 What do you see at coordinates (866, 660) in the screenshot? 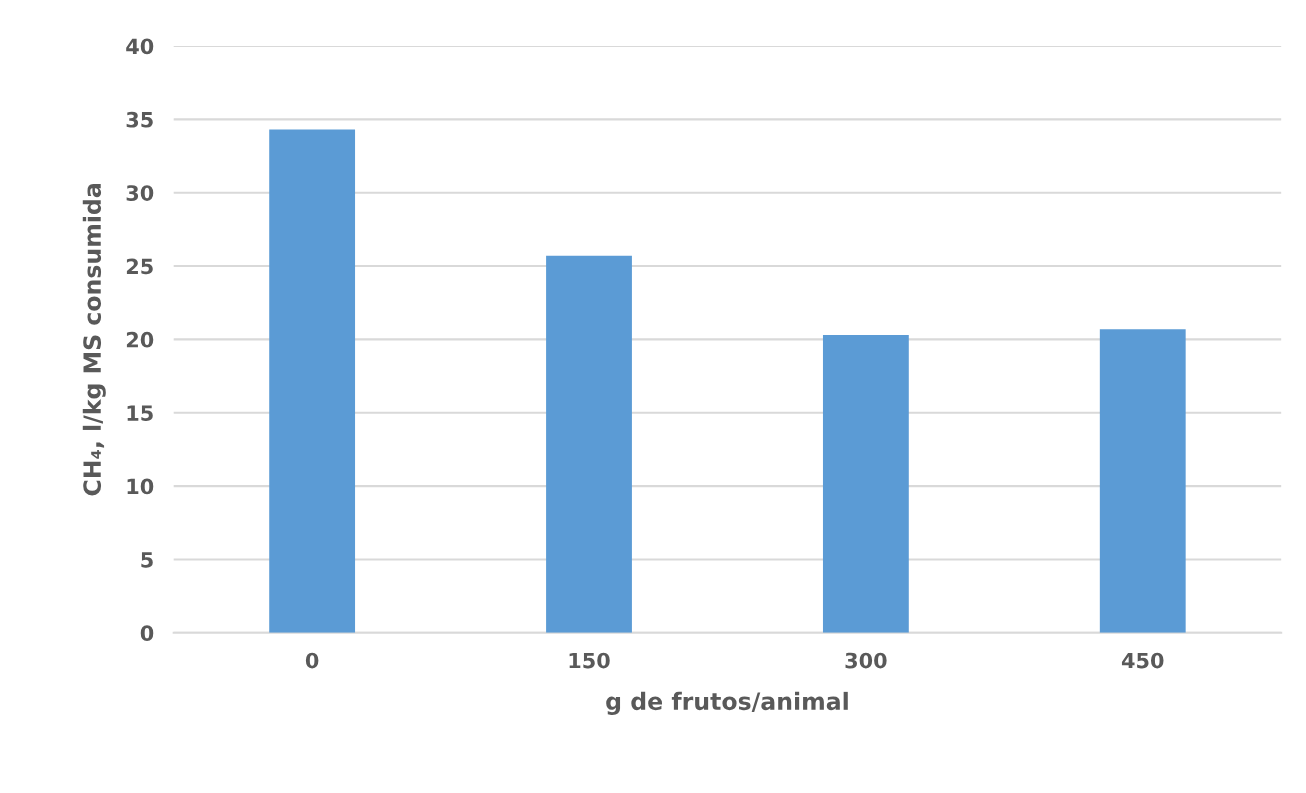
I see `x-tick-label: 300` at bounding box center [866, 660].